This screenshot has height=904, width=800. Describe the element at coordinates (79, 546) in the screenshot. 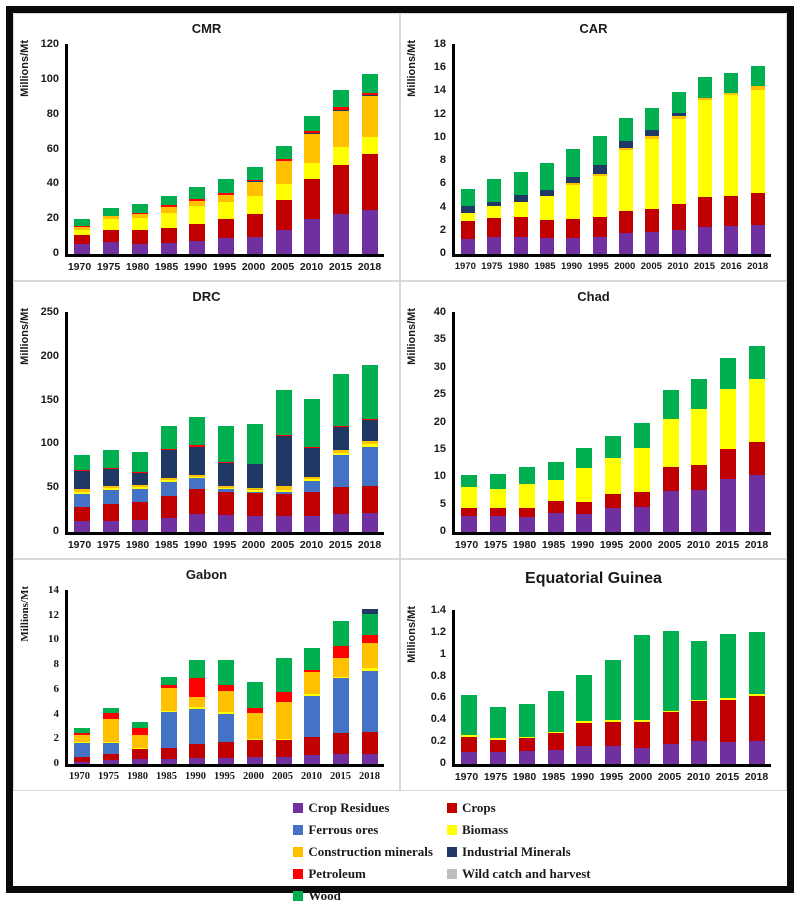

I see `x-tick-label: 1970` at that location.